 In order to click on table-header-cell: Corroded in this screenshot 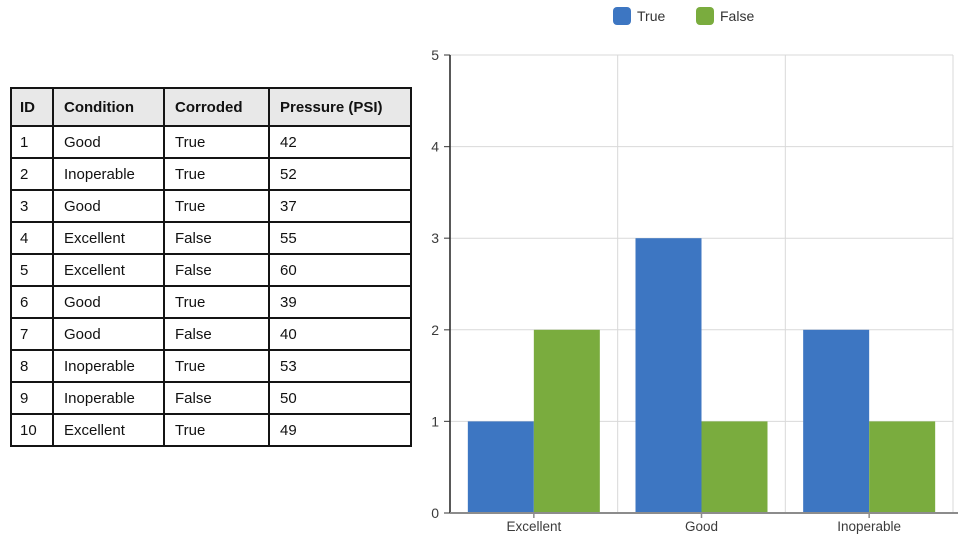, I will do `click(216, 107)`.